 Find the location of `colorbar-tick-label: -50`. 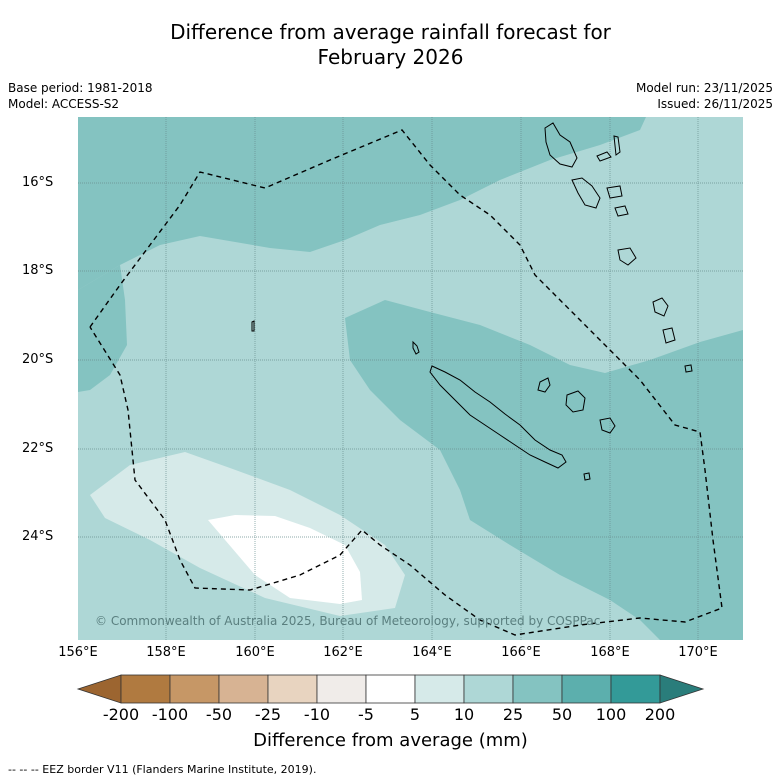

colorbar-tick-label: -50 is located at coordinates (219, 714).